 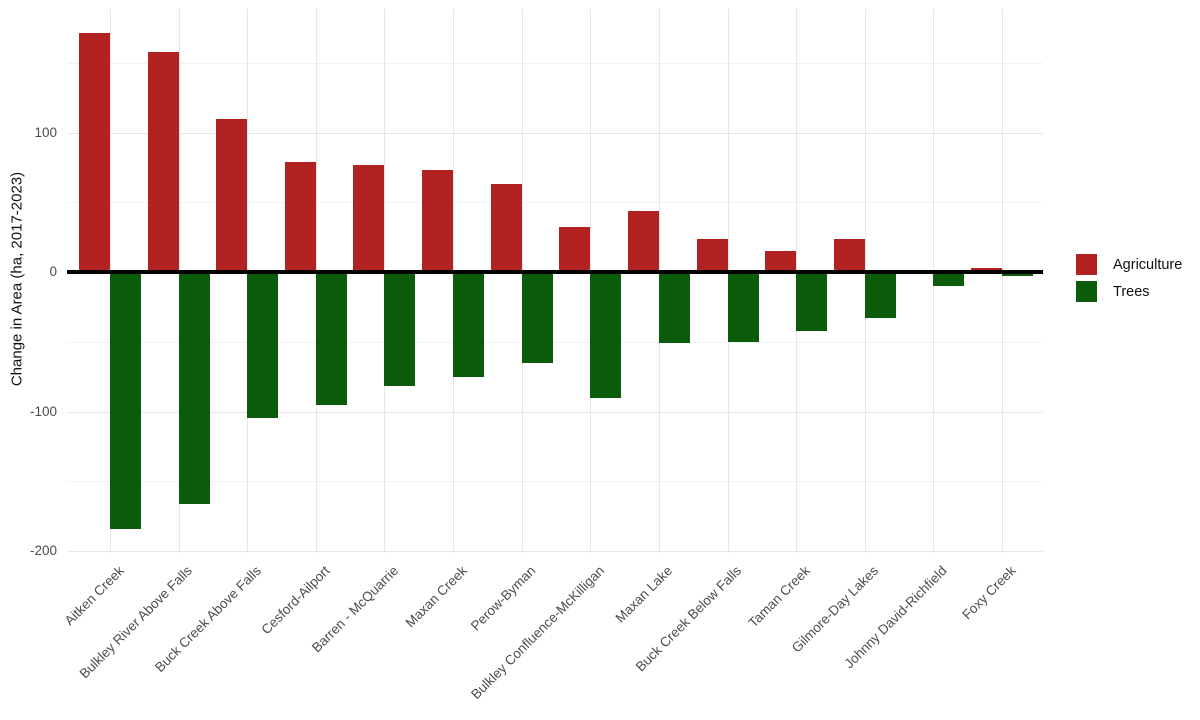 I want to click on zero-baseline, so click(x=555, y=272).